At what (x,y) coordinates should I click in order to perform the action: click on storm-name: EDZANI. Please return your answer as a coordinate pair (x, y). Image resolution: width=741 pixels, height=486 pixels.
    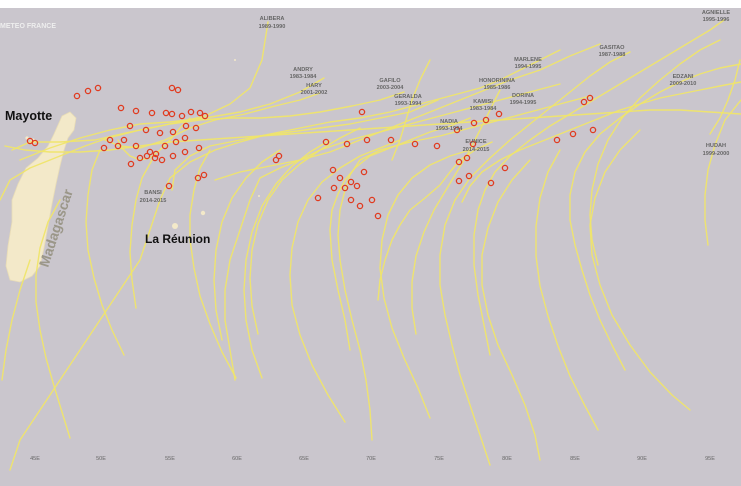
    Looking at the image, I should click on (683, 77).